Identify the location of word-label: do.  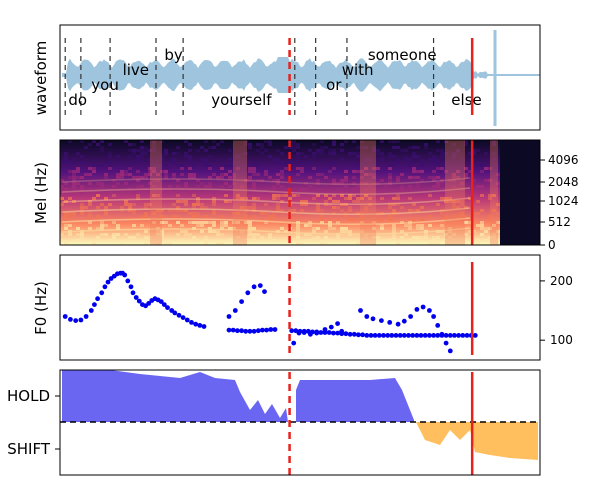
(77, 100).